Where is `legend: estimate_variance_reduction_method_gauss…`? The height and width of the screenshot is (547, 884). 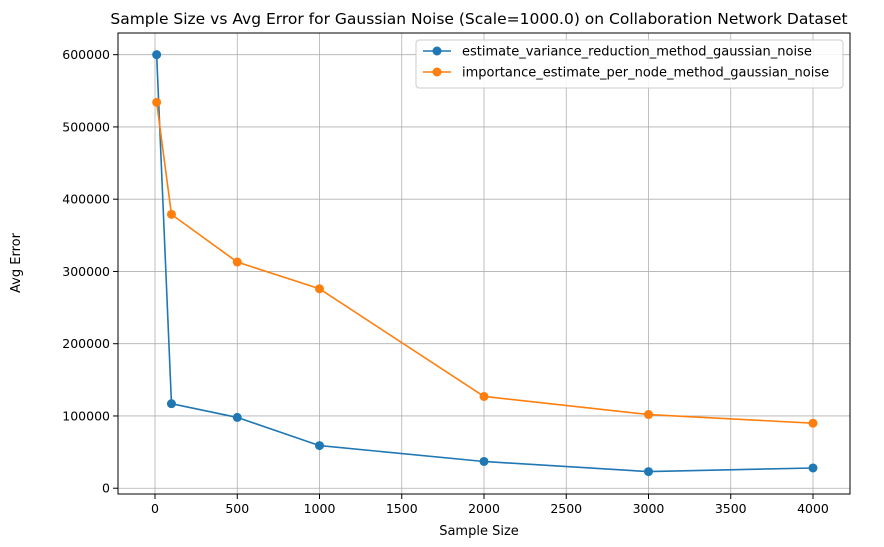
legend: estimate_variance_reduction_method_gauss… is located at coordinates (629, 64).